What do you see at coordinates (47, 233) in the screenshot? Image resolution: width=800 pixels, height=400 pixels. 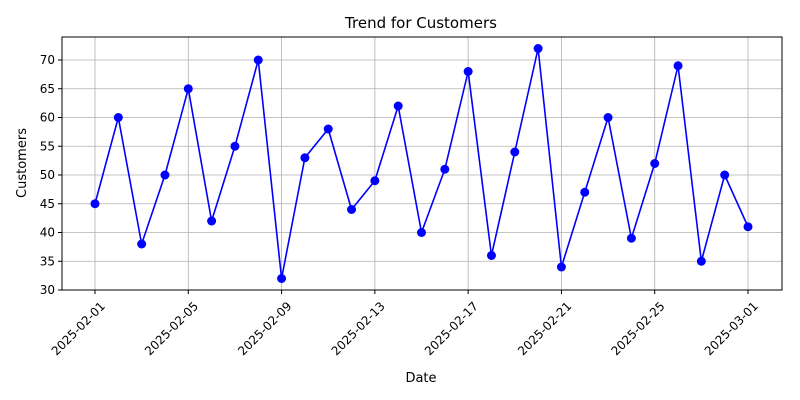 I see `y-tick-label: 40` at bounding box center [47, 233].